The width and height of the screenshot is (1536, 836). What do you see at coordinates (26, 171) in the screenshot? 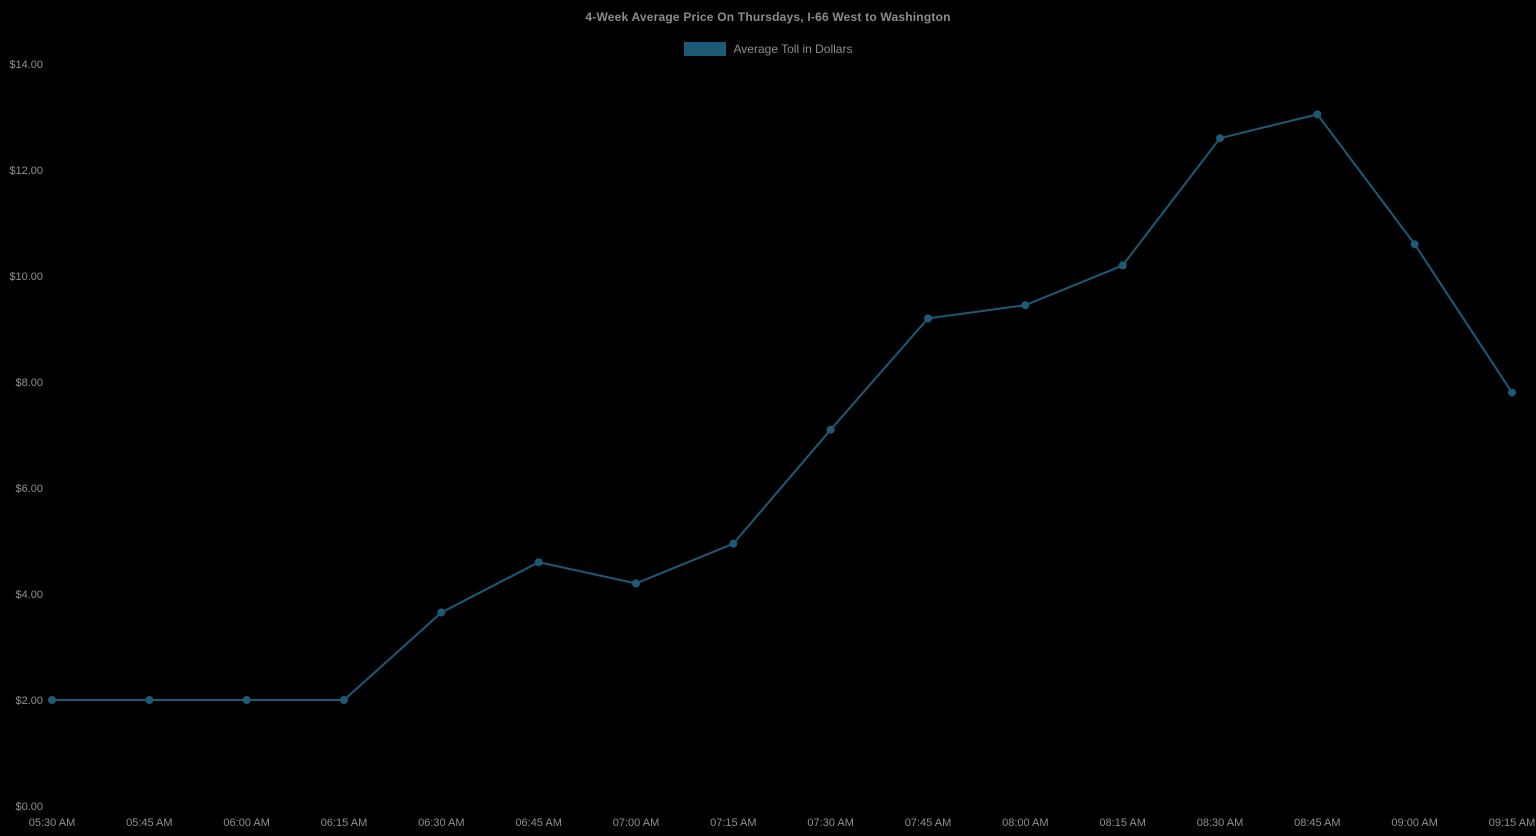
I see `y-axis-tick-label: $12.00` at bounding box center [26, 171].